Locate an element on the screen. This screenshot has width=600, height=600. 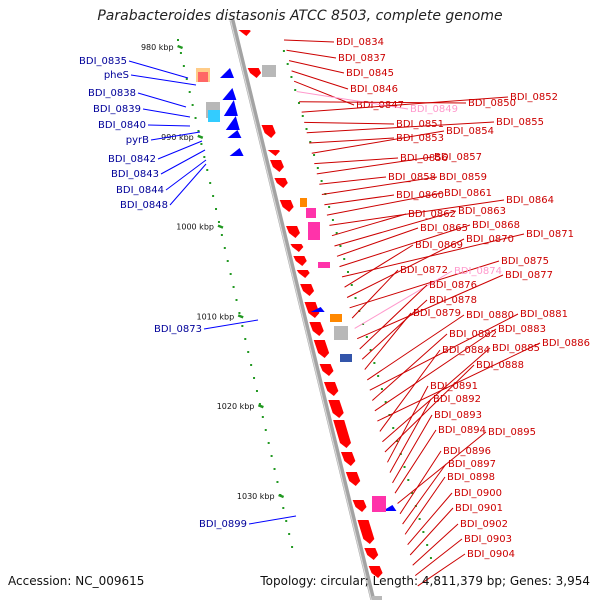
gene-label-left: BDI_0899 is located at coordinates (223, 524).